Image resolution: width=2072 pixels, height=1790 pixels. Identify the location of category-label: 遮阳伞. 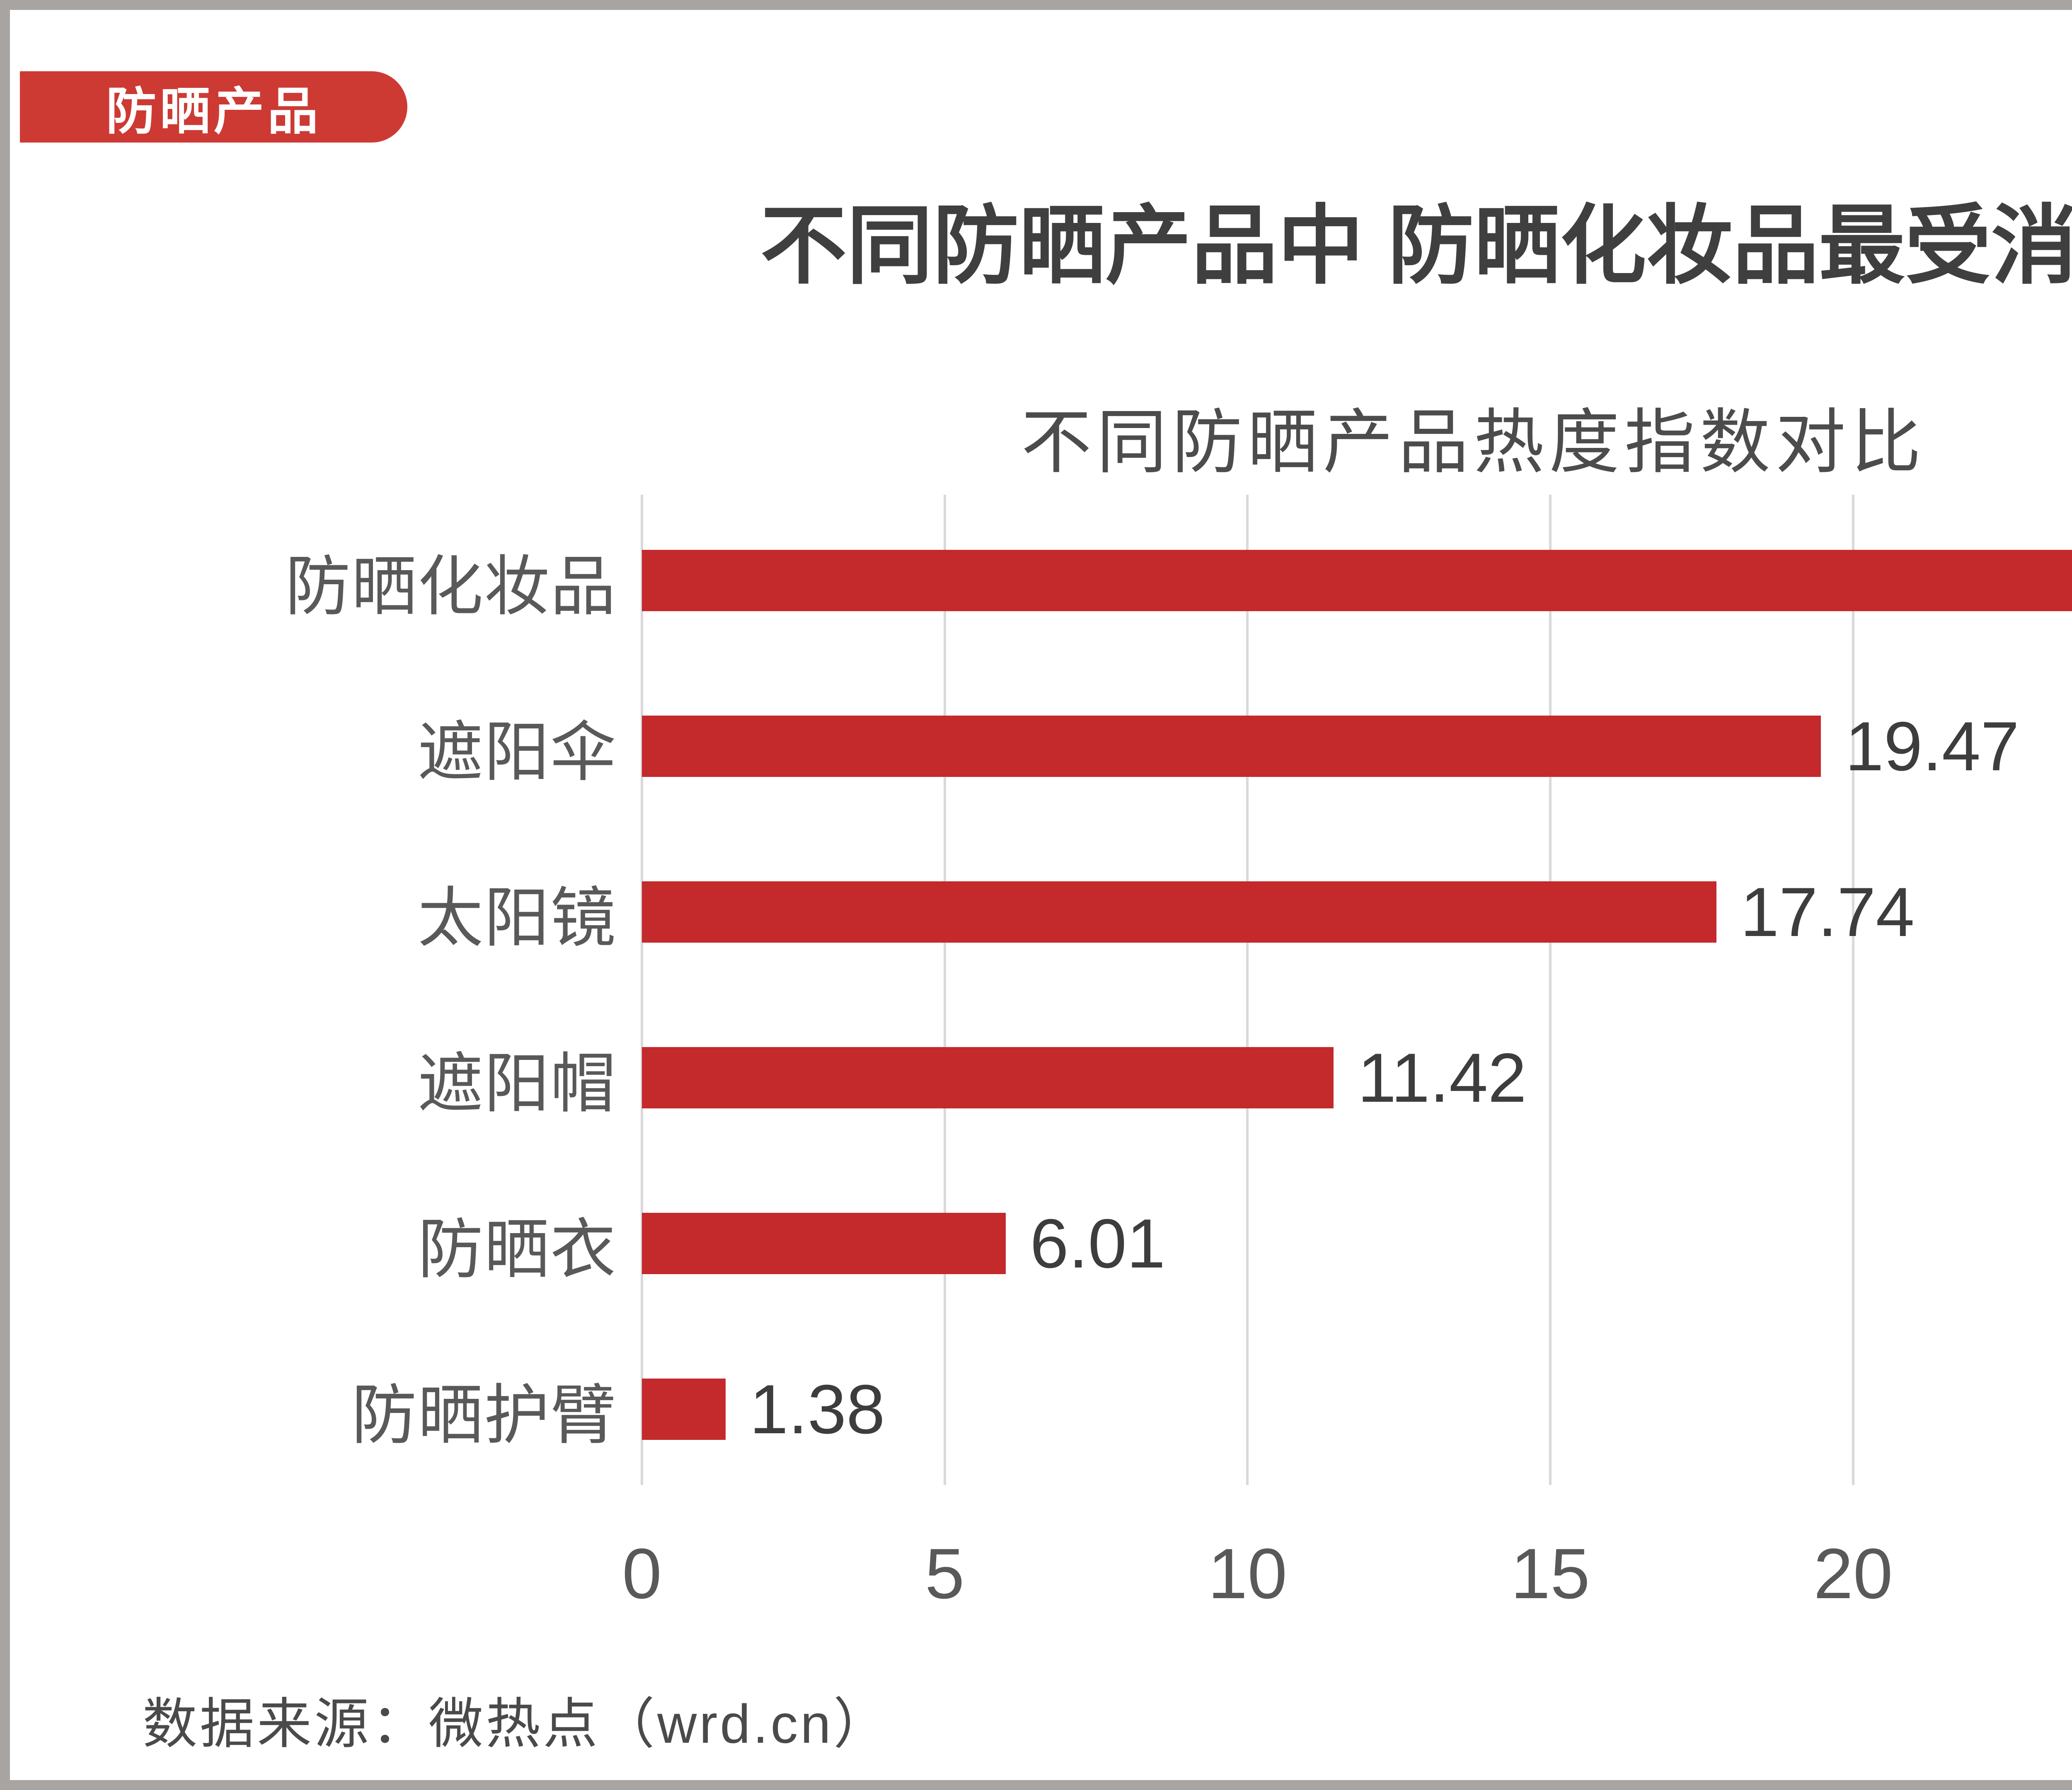
(517, 752).